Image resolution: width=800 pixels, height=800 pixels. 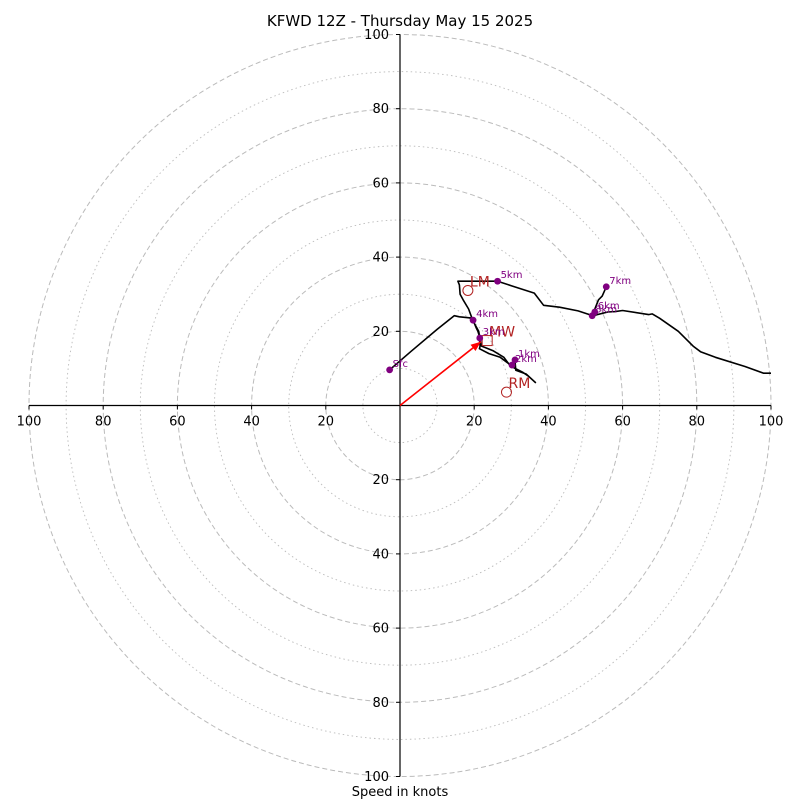 I want to click on hodograph-trace, so click(x=580, y=332).